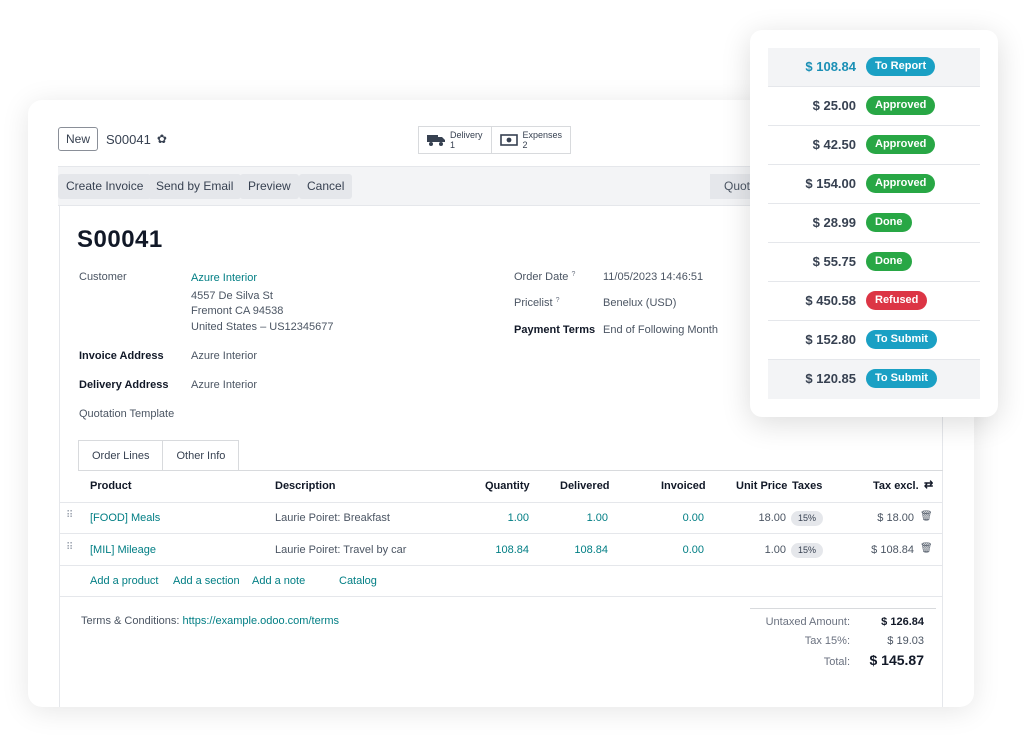  I want to click on tab-other-info: Other Info, so click(201, 455).